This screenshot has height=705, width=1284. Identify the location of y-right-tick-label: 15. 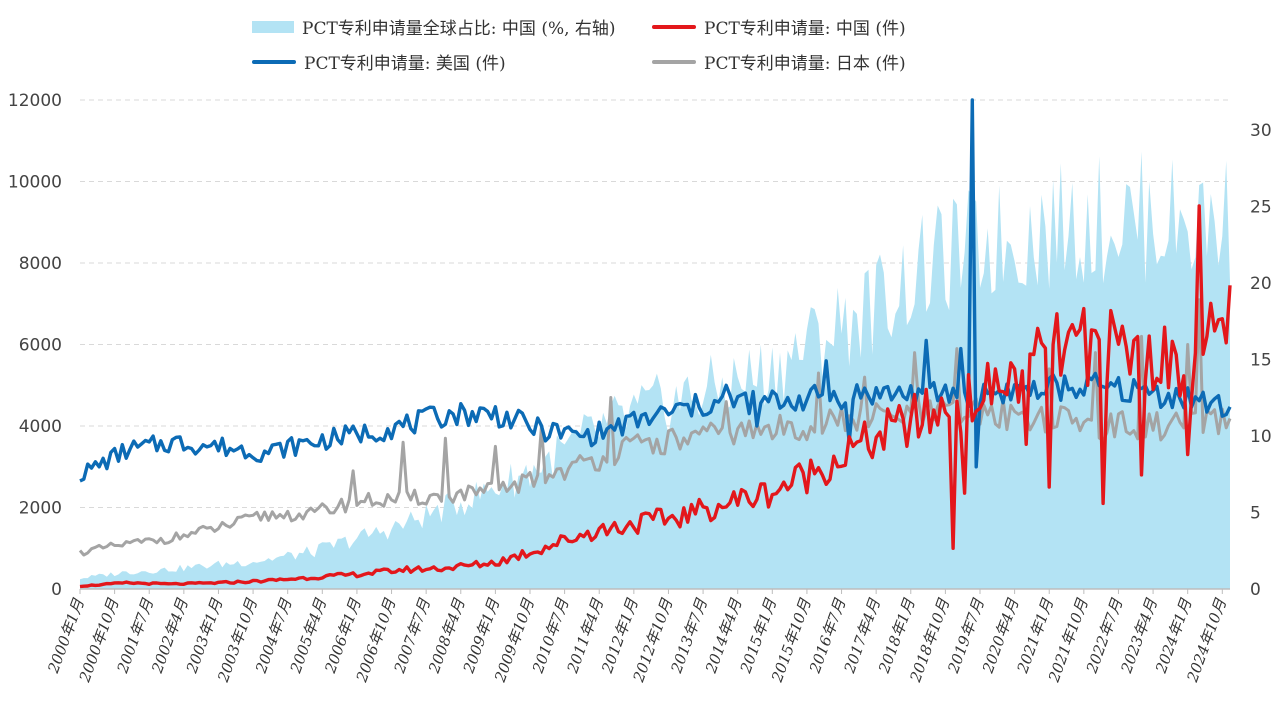
(1261, 361).